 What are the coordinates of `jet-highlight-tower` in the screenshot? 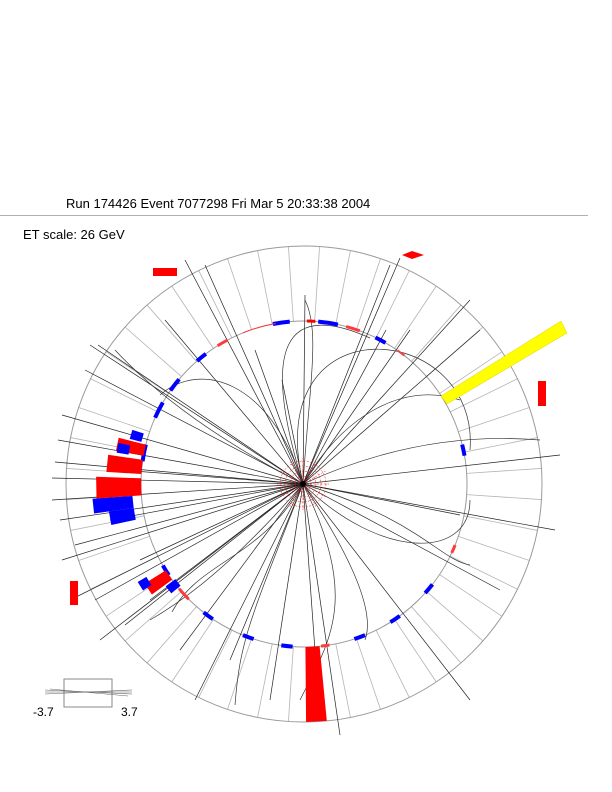 It's located at (504, 362).